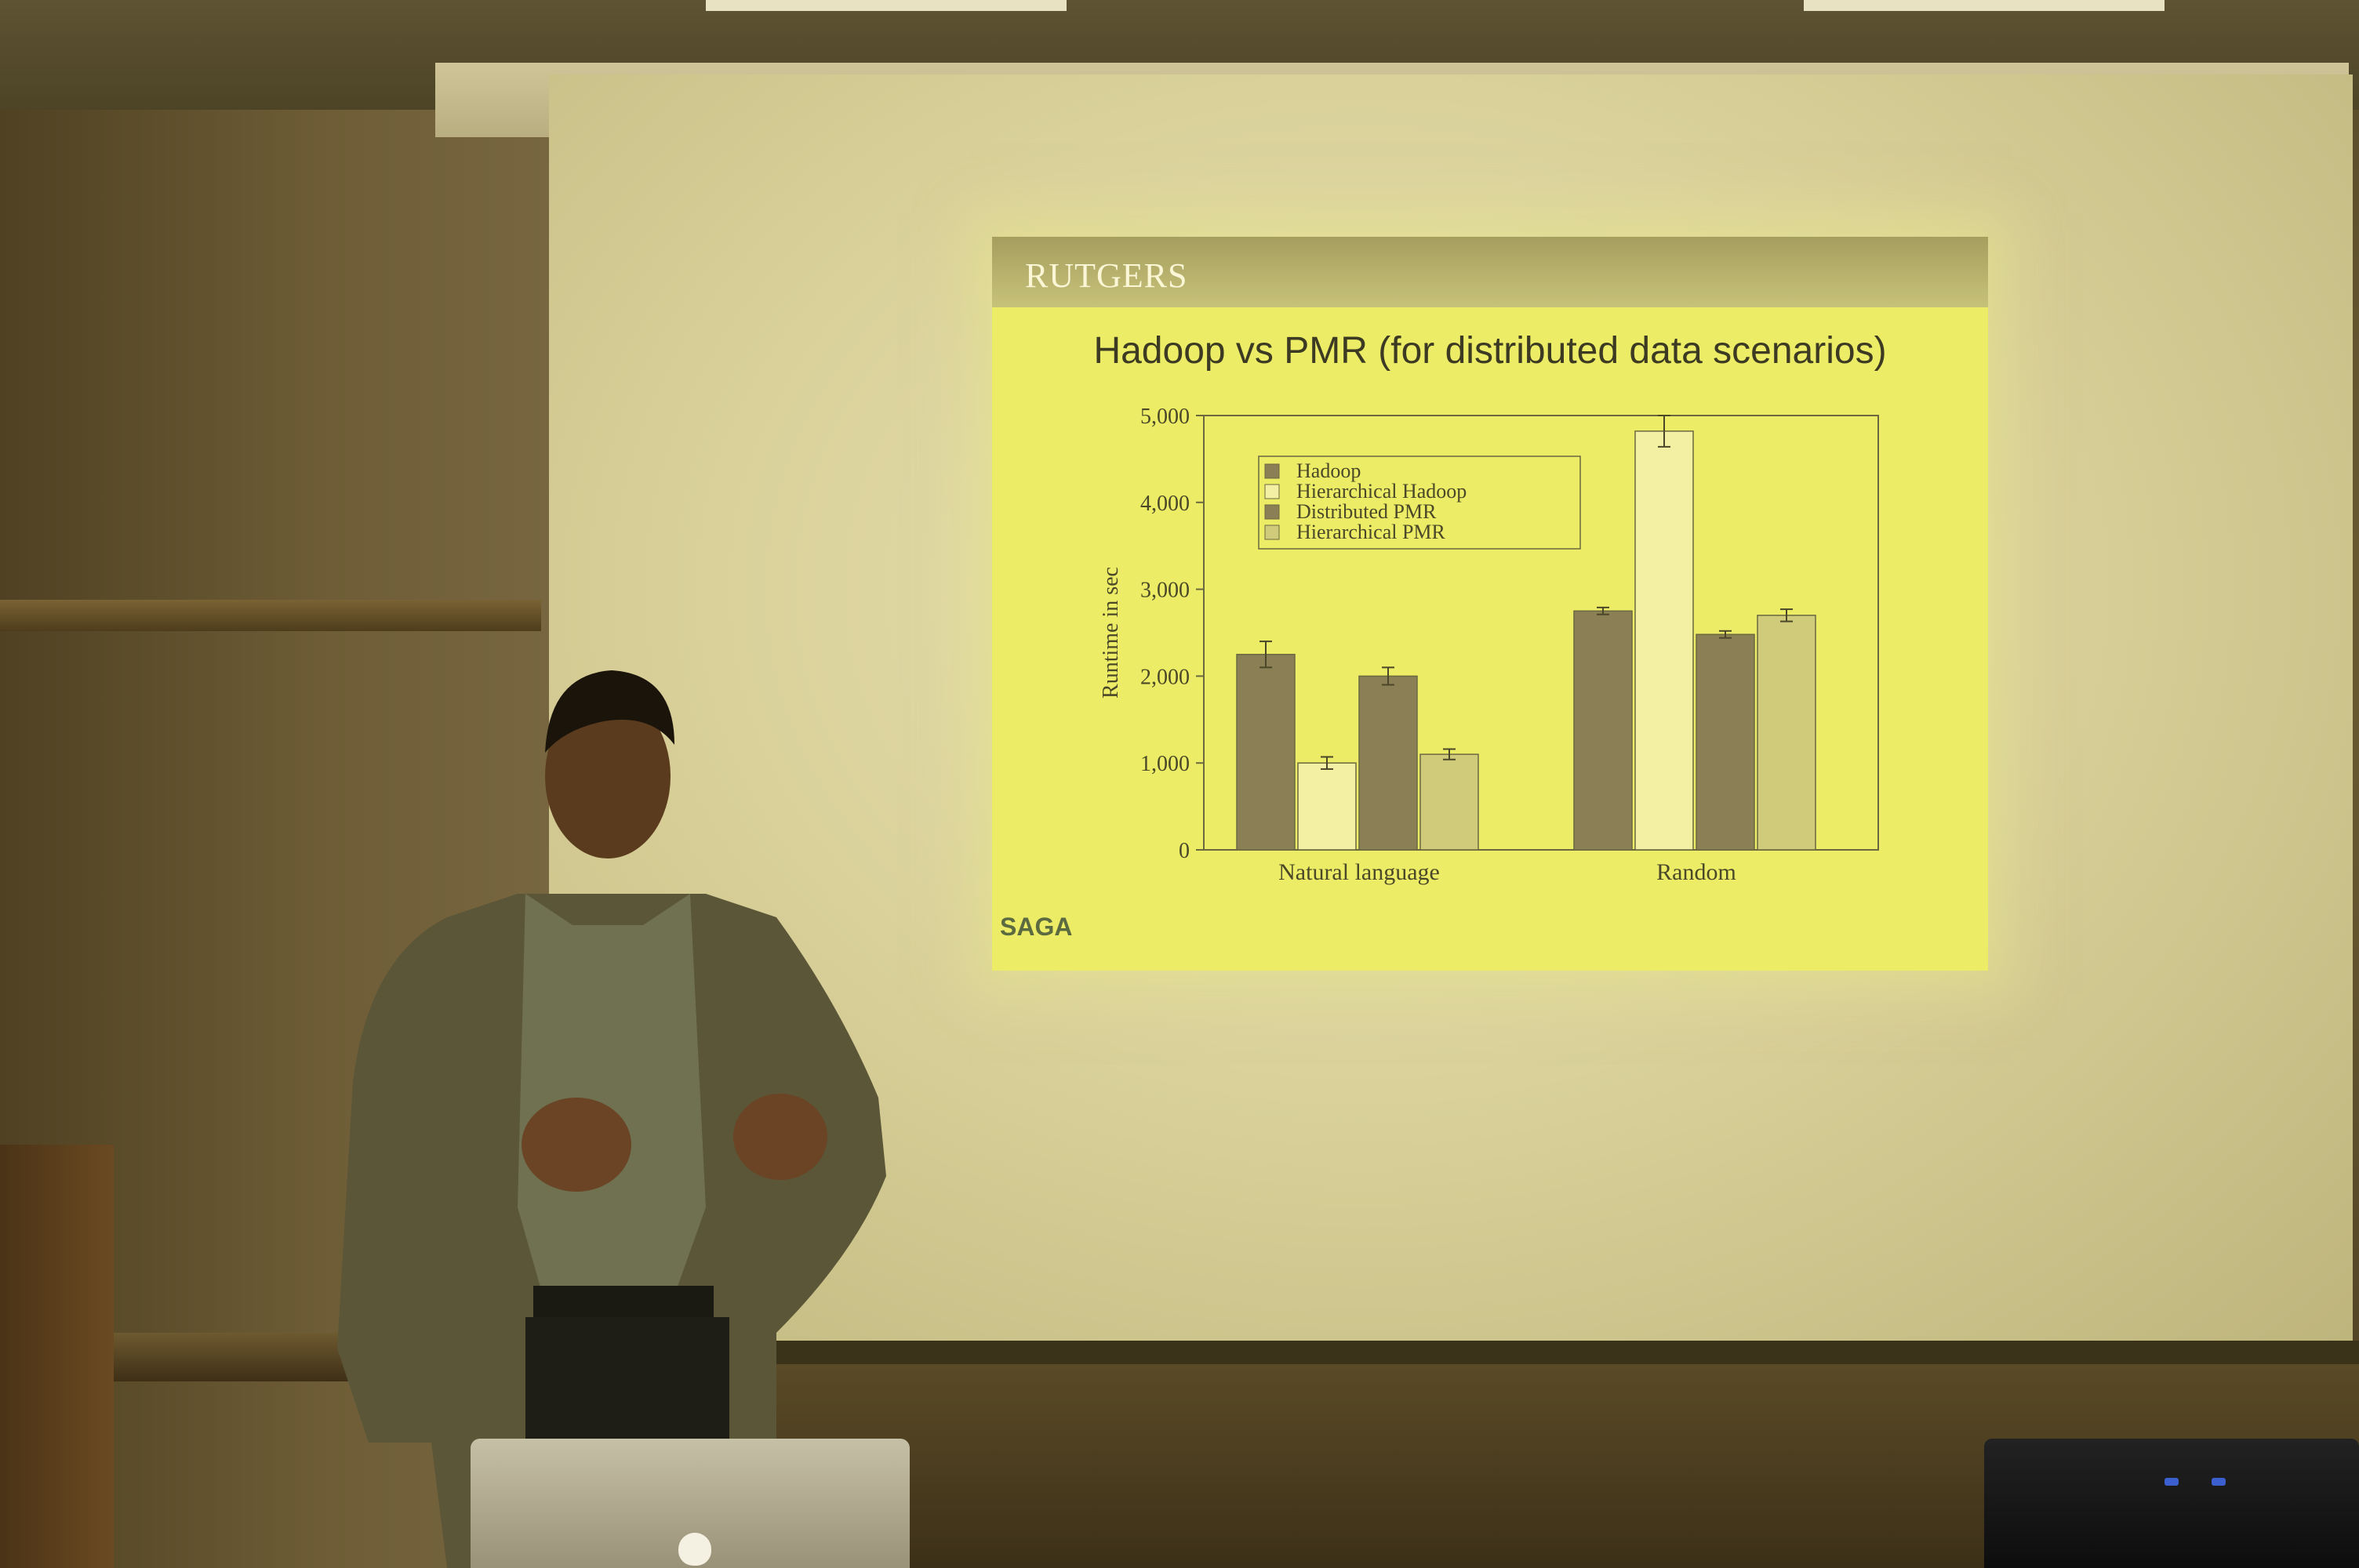 The height and width of the screenshot is (1568, 2359). I want to click on presenter-shirt, so click(612, 1105).